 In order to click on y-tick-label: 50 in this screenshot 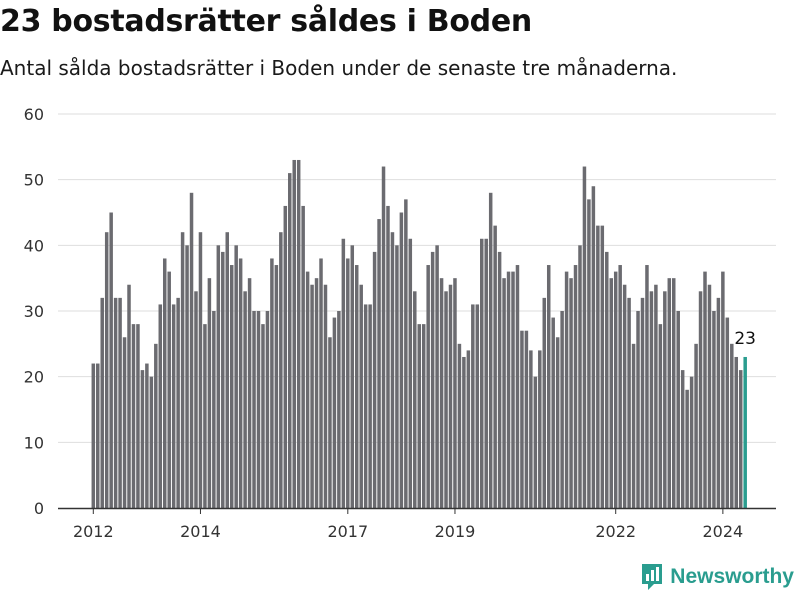, I will do `click(34, 180)`.